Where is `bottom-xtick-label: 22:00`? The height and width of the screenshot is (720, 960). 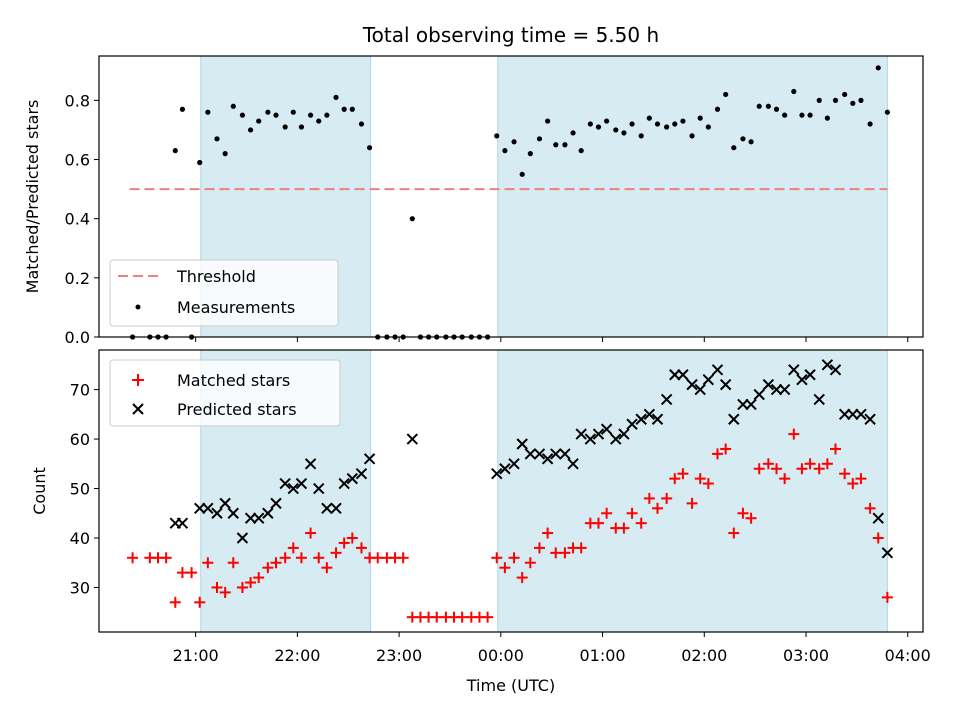 bottom-xtick-label: 22:00 is located at coordinates (297, 655).